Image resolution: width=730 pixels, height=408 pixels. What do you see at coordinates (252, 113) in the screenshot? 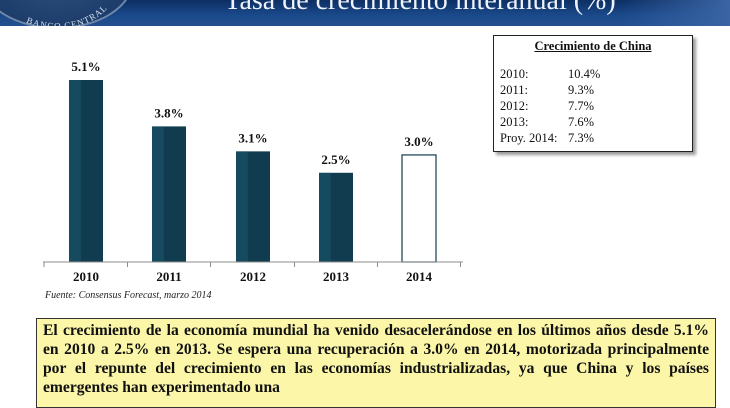
I see `value-labels-layer: 5.1% 3.8% 3.1% 2.5% 3.0%` at bounding box center [252, 113].